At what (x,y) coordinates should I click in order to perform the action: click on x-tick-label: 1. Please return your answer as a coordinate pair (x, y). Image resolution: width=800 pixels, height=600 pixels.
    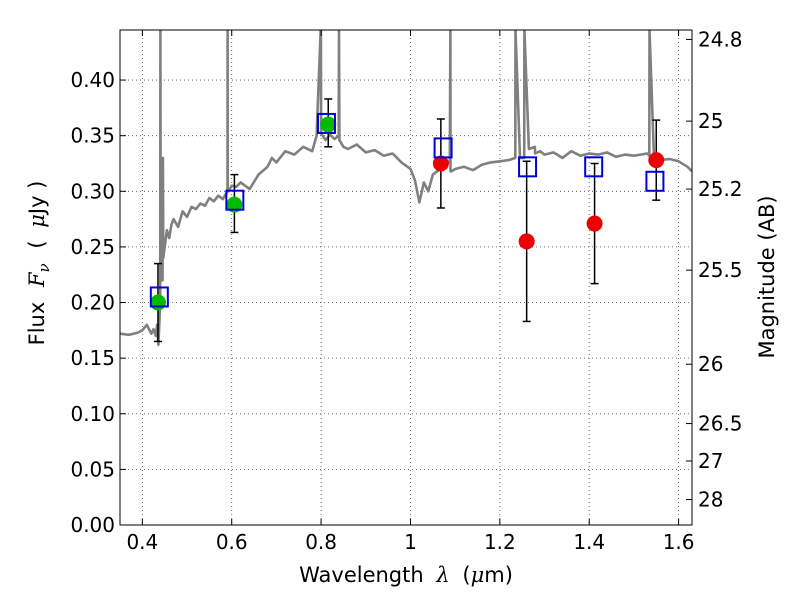
    Looking at the image, I should click on (410, 542).